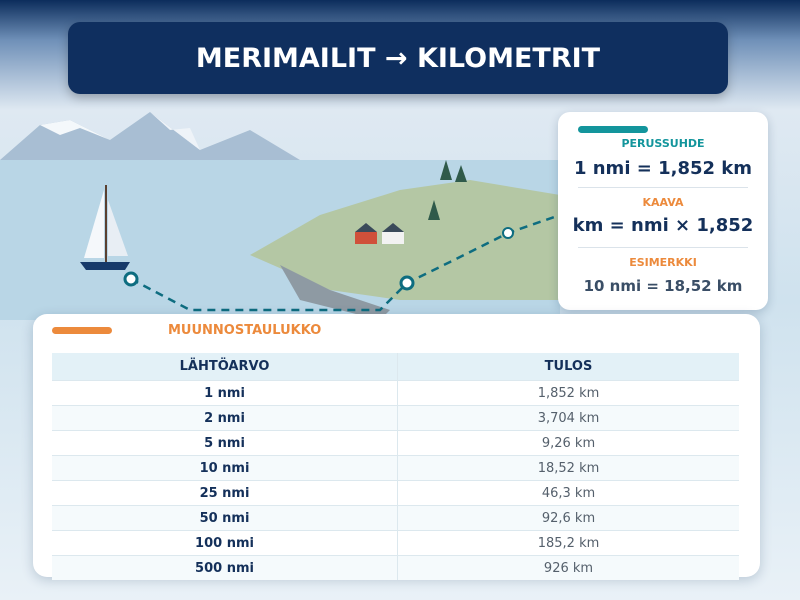 Image resolution: width=800 pixels, height=600 pixels. I want to click on table-row: 100 nmi 185,2 km, so click(395, 543).